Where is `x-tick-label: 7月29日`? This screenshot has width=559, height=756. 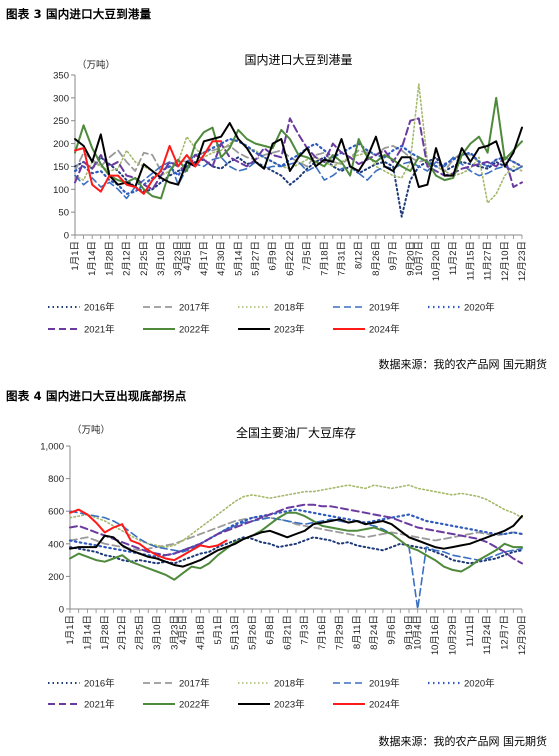 x-tick-label: 7月29日 is located at coordinates (339, 632).